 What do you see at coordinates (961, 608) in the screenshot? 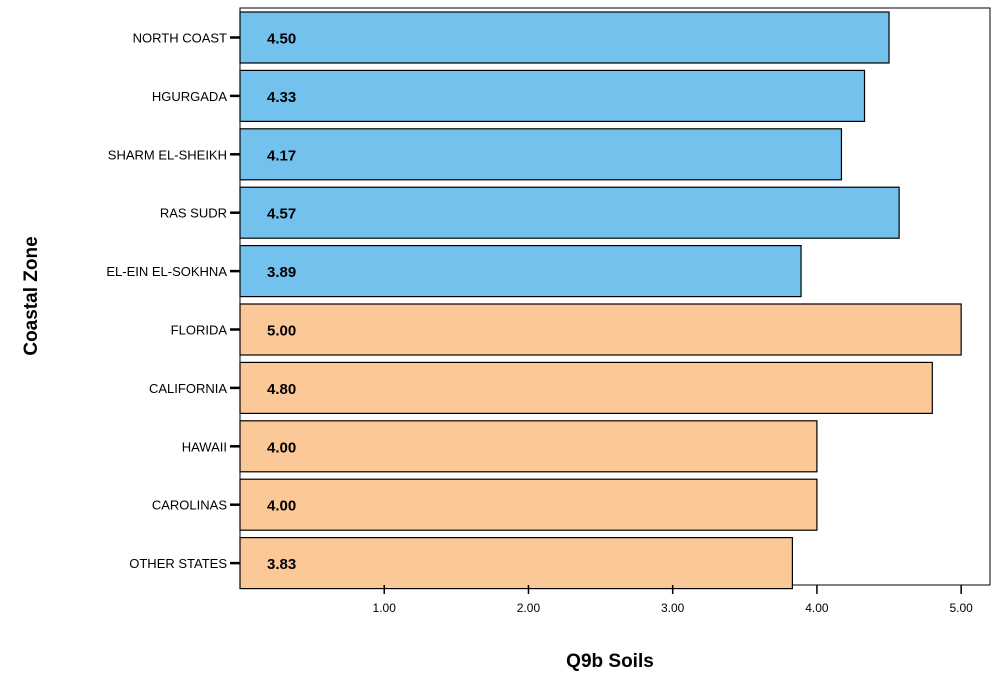
I see `x-tick-label: 5.00` at bounding box center [961, 608].